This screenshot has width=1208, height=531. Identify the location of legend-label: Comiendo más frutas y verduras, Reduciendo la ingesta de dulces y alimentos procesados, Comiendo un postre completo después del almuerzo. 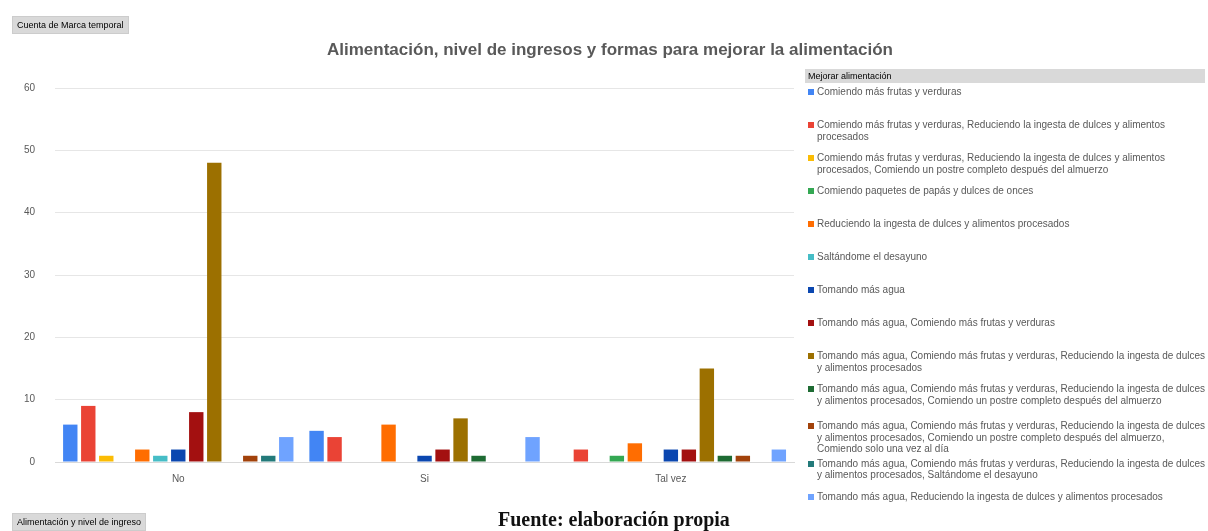
(991, 163).